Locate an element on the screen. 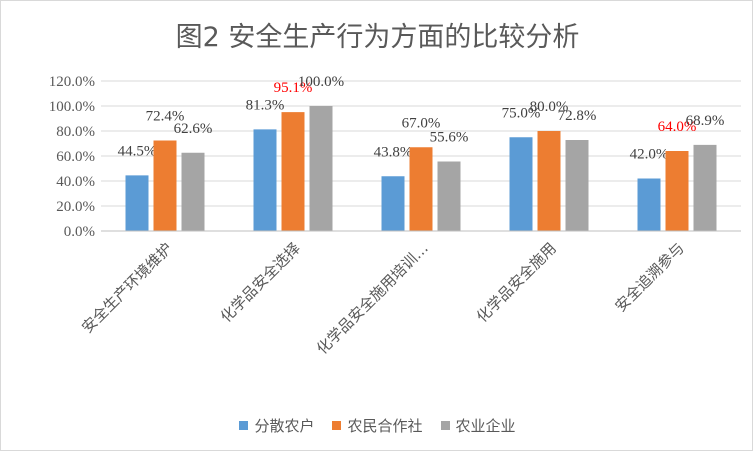  data-label: 72.8% is located at coordinates (577, 116).